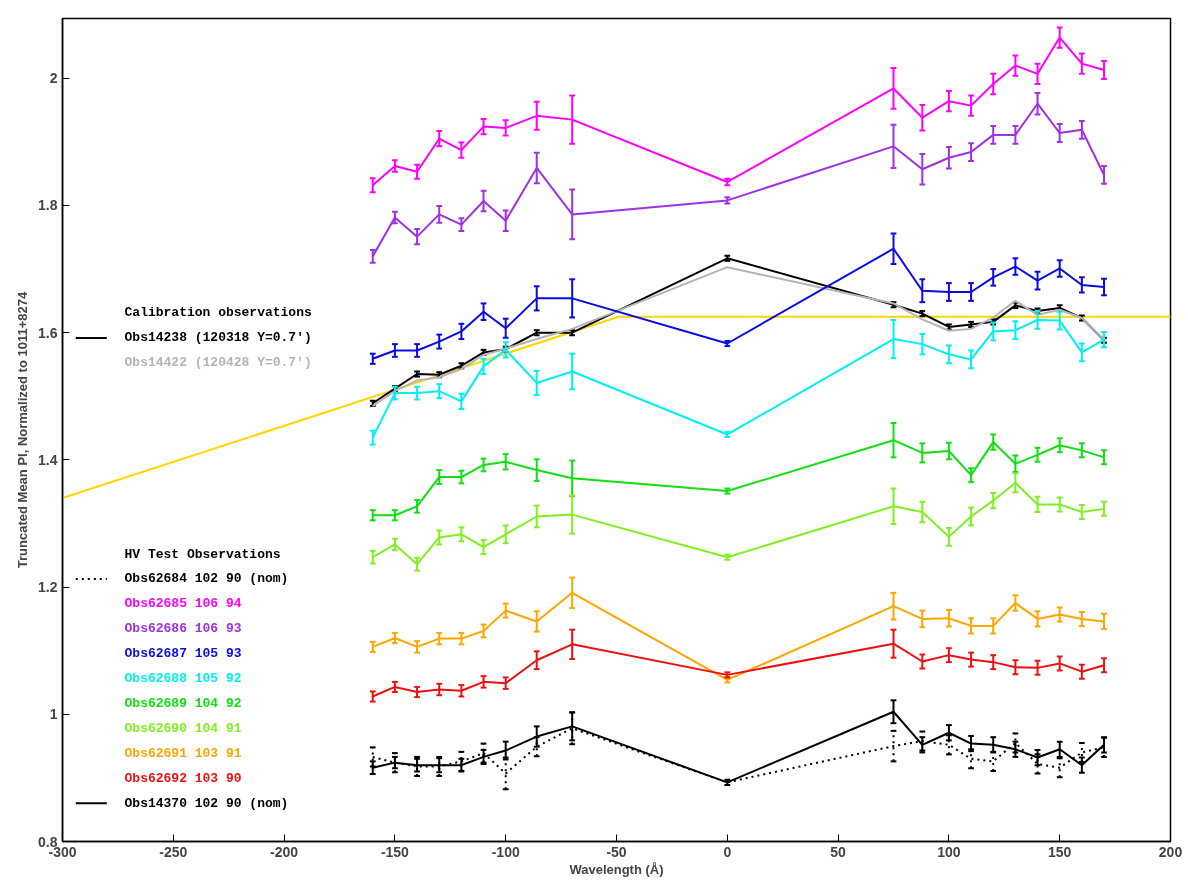 The height and width of the screenshot is (881, 1188). What do you see at coordinates (1170, 851) in the screenshot?
I see `x-tick-label: 200` at bounding box center [1170, 851].